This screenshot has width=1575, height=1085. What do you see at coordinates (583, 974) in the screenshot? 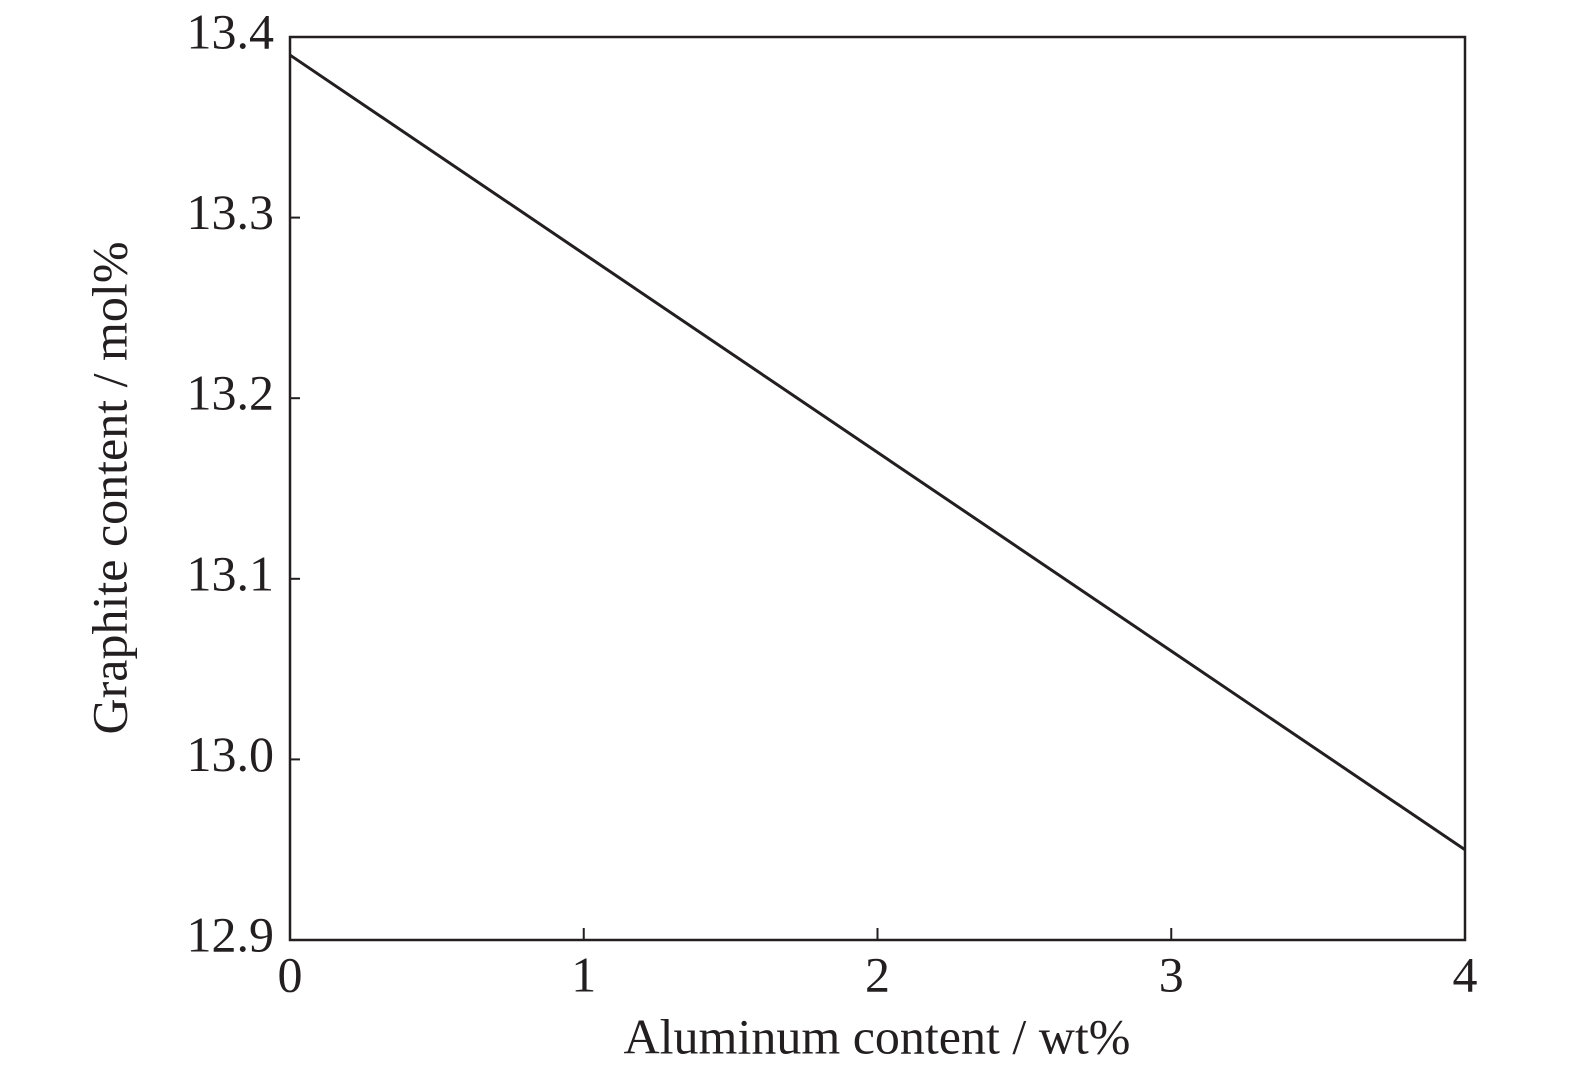
I see `x-tick-label: 1` at bounding box center [583, 974].